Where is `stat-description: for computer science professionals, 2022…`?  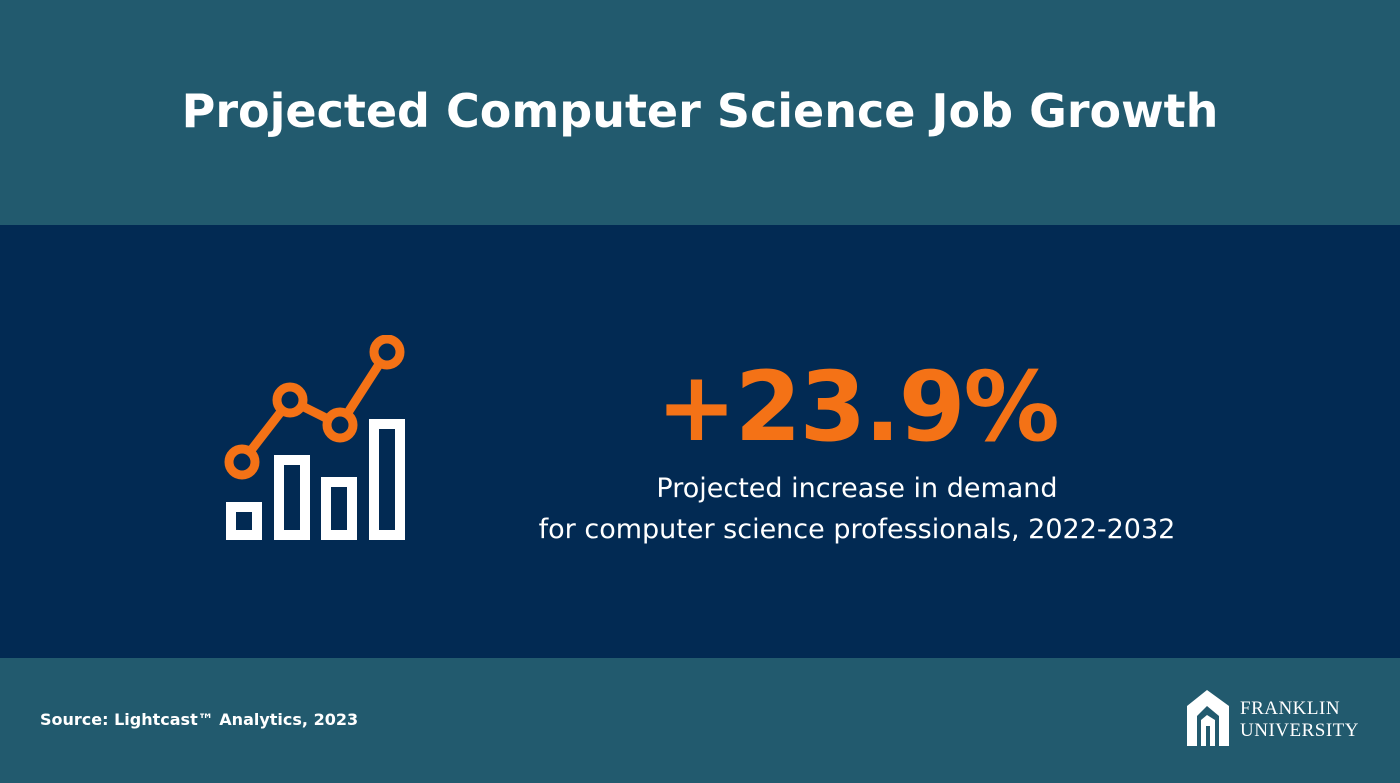
stat-description: for computer science professionals, 2022… is located at coordinates (857, 529).